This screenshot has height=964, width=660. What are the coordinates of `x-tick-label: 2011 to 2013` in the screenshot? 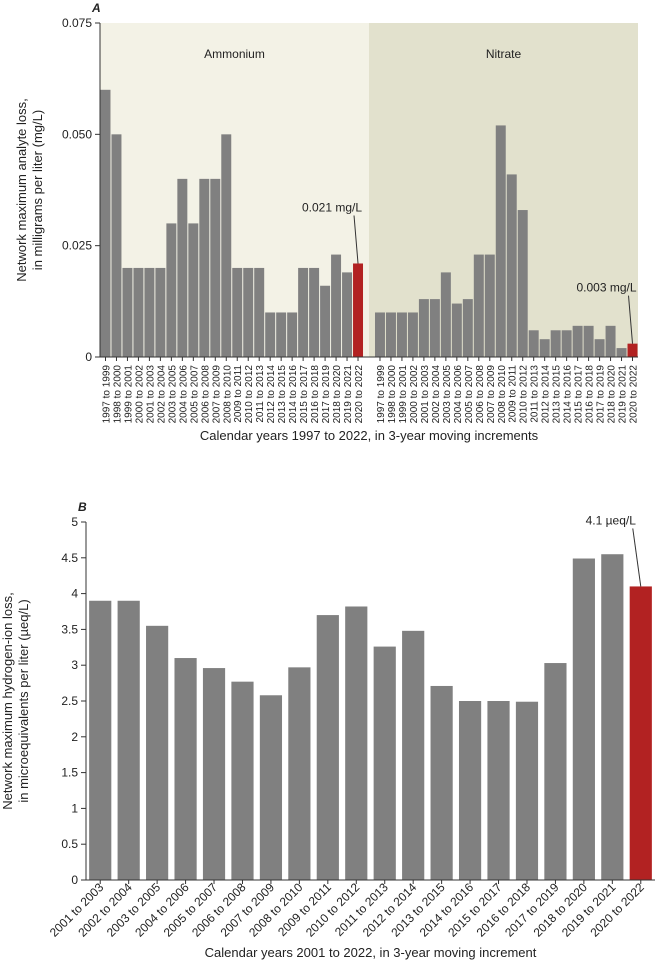 It's located at (535, 394).